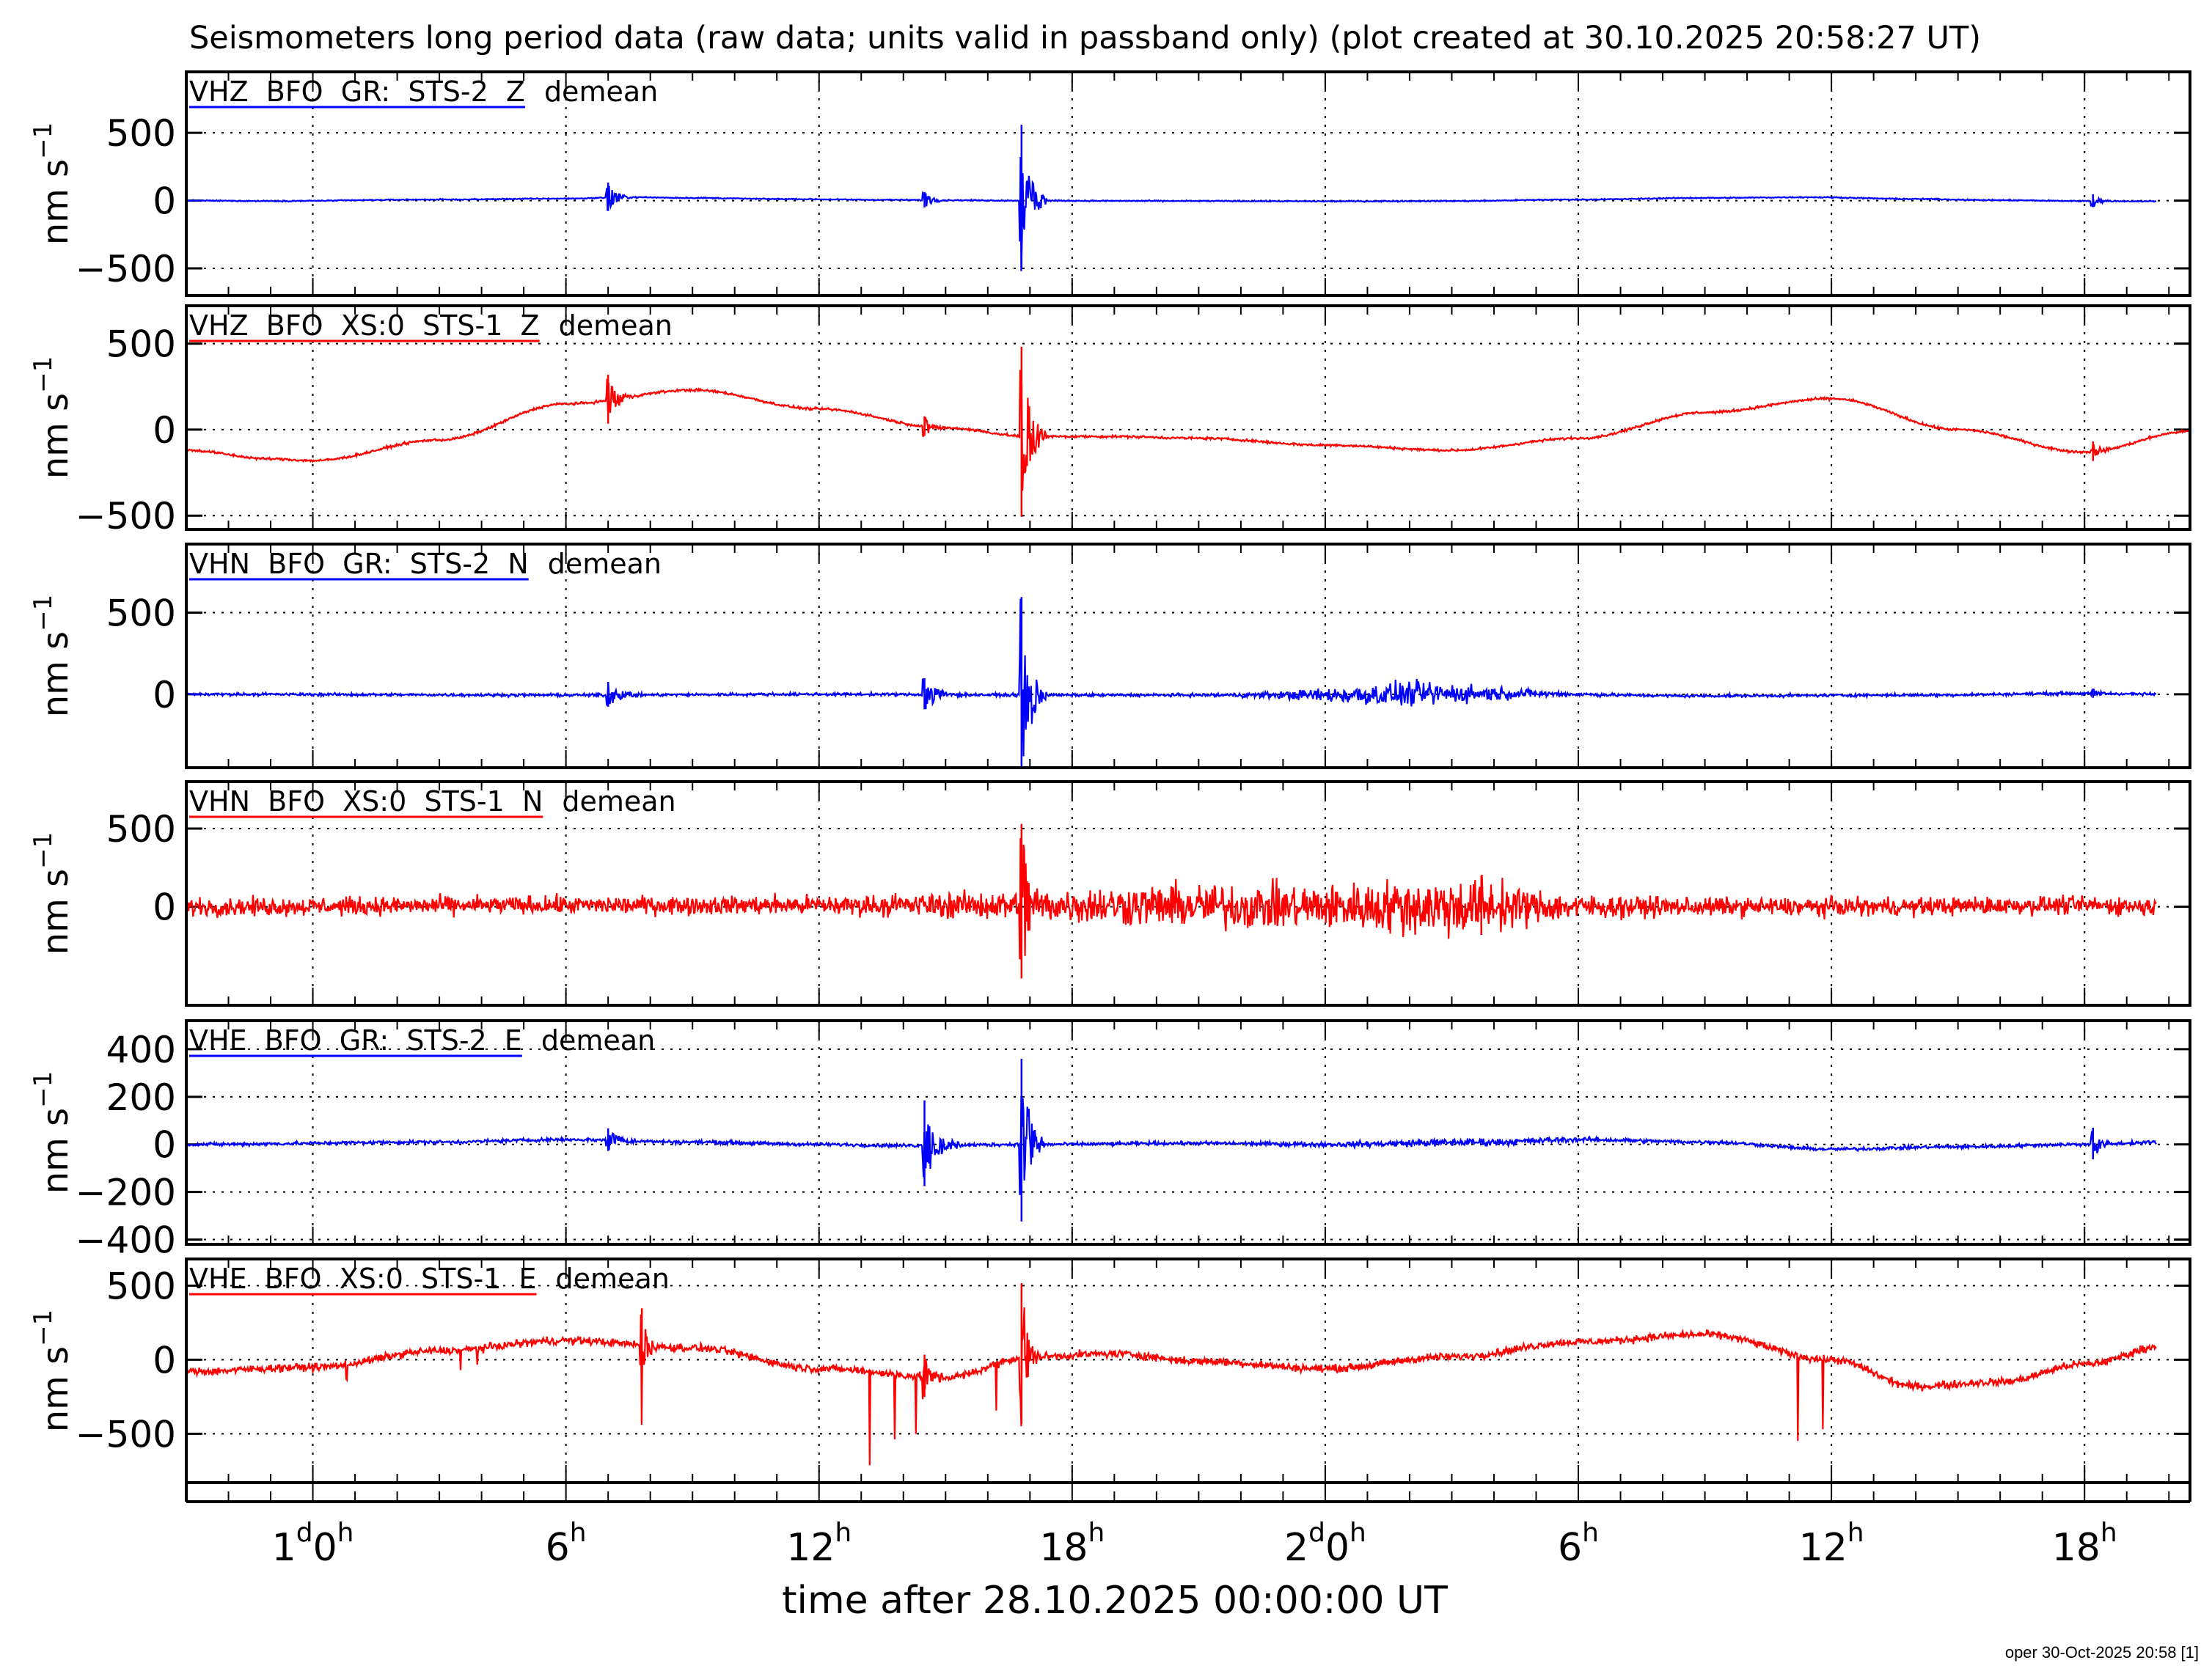  Describe the element at coordinates (141, 1050) in the screenshot. I see `y-tick-label: 400` at that location.